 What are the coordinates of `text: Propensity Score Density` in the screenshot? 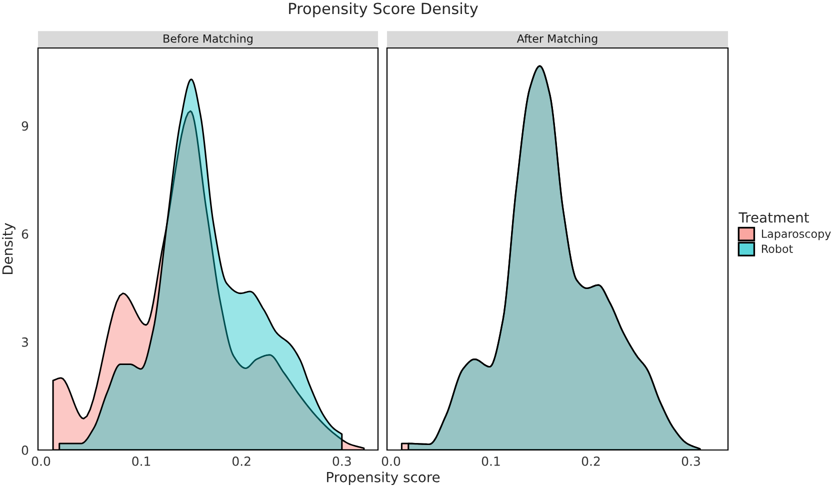 It's located at (383, 10).